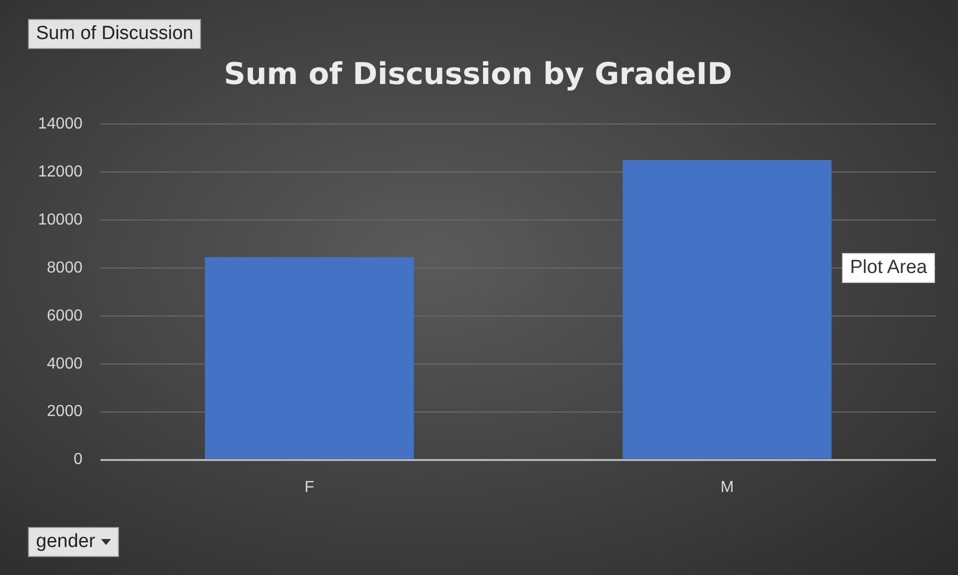 The width and height of the screenshot is (958, 575). What do you see at coordinates (309, 487) in the screenshot?
I see `x-tick-label: F` at bounding box center [309, 487].